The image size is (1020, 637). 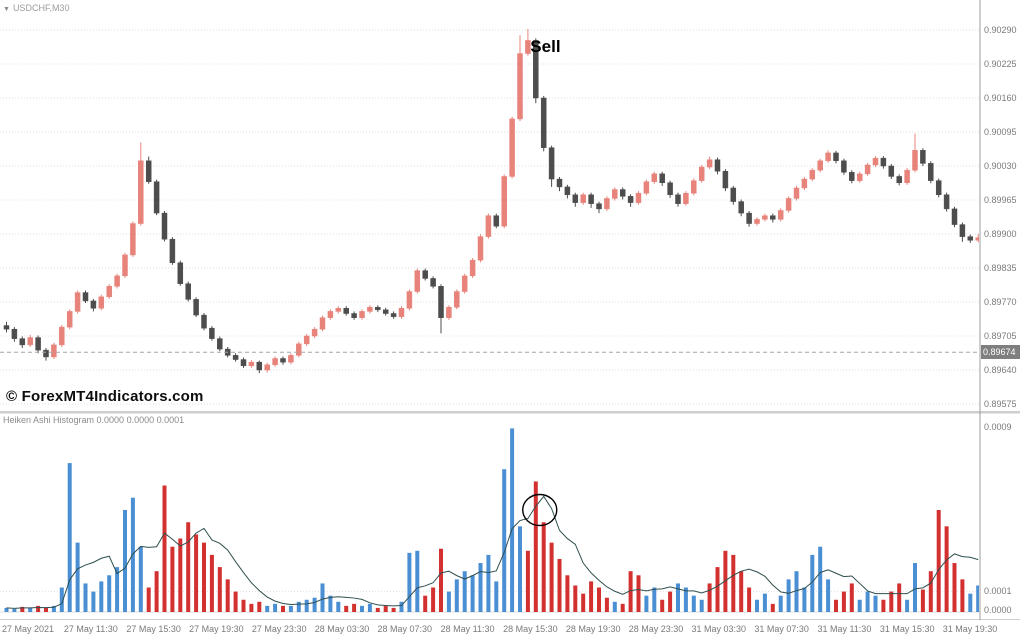 What do you see at coordinates (998, 427) in the screenshot?
I see `indicator-axis-max-tick: 0.0009` at bounding box center [998, 427].